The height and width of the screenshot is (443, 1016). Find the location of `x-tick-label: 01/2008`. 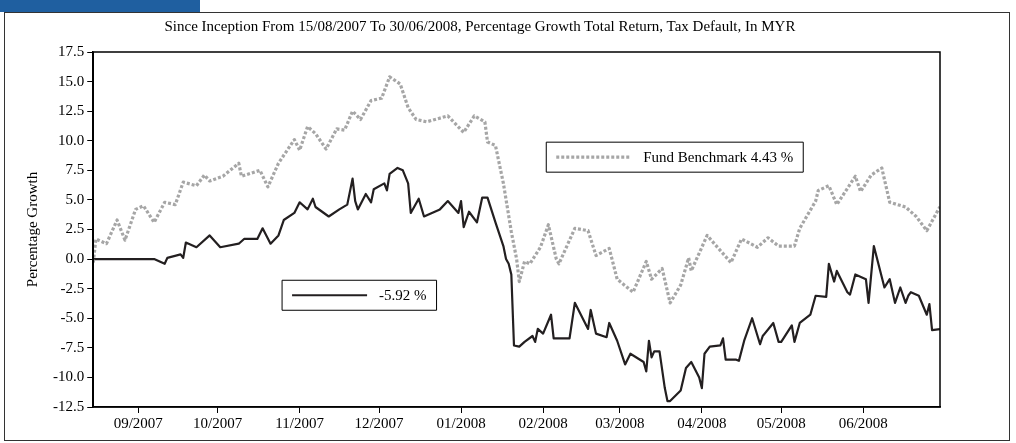

x-tick-label: 01/2008 is located at coordinates (461, 422).